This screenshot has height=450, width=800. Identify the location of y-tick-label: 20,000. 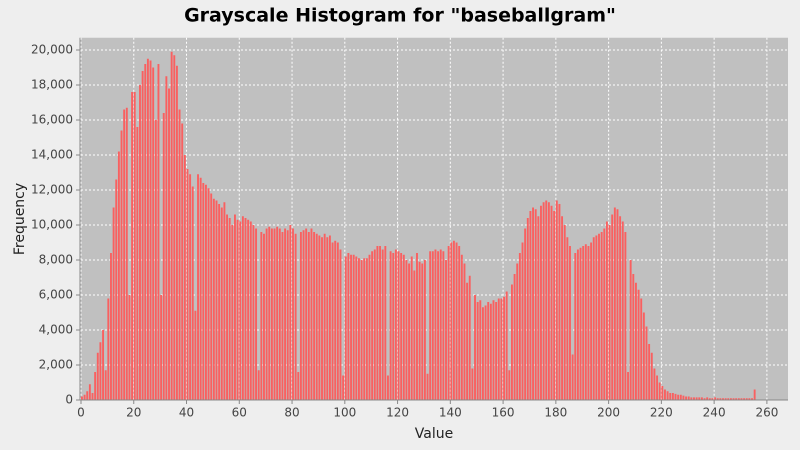
(52, 50).